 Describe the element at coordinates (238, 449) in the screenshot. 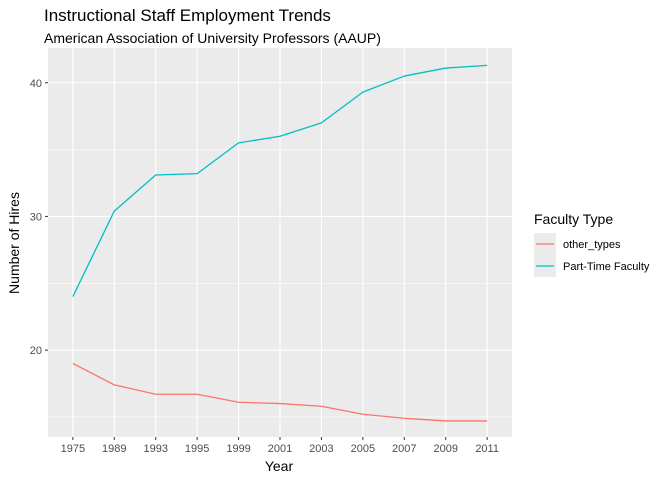

I see `x-tick-label: 1999` at that location.